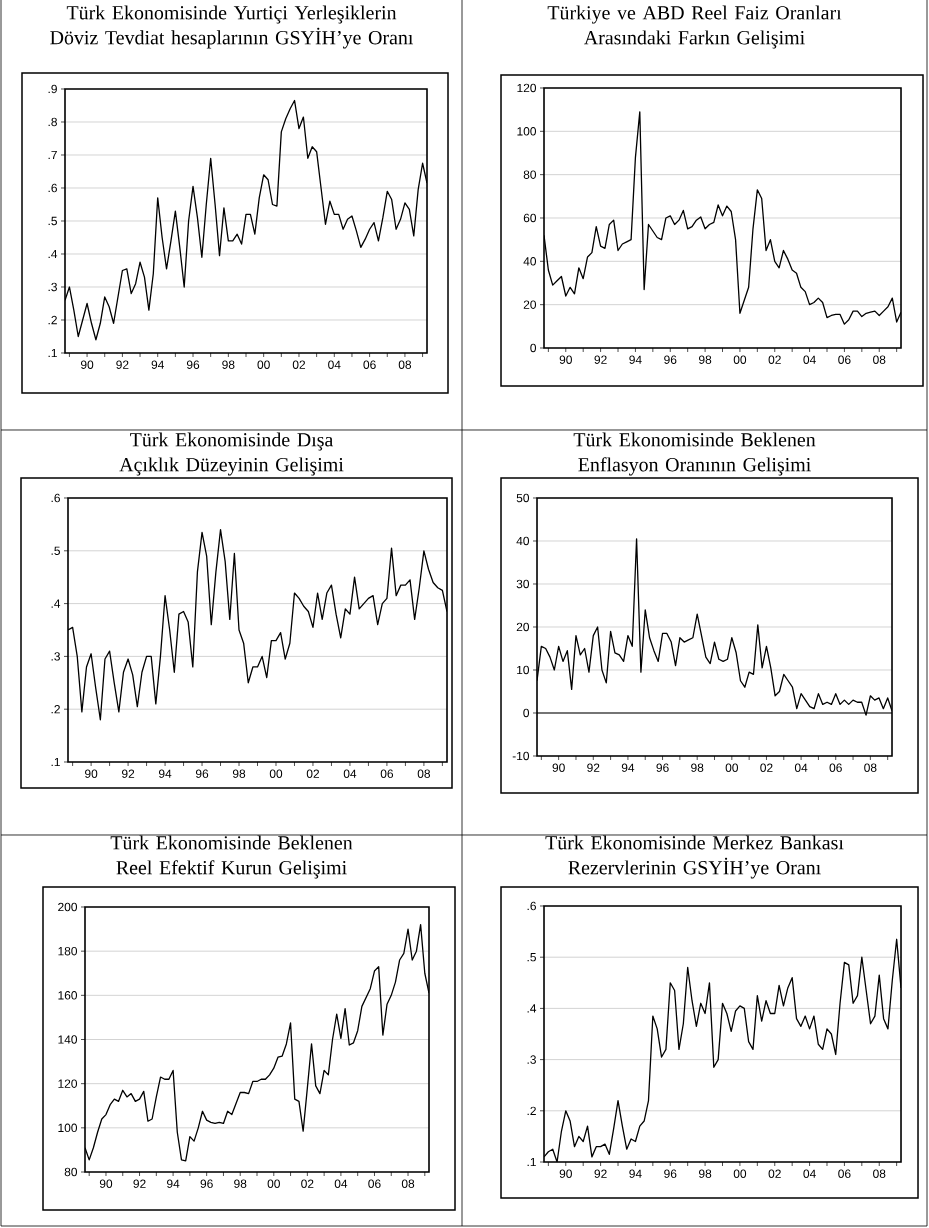 The image size is (929, 1228). What do you see at coordinates (694, 857) in the screenshot?
I see `chart-title: Türk Ekonomisinde Merkez Bankası Rezervlerinin GSYİH’ye Oranı` at bounding box center [694, 857].